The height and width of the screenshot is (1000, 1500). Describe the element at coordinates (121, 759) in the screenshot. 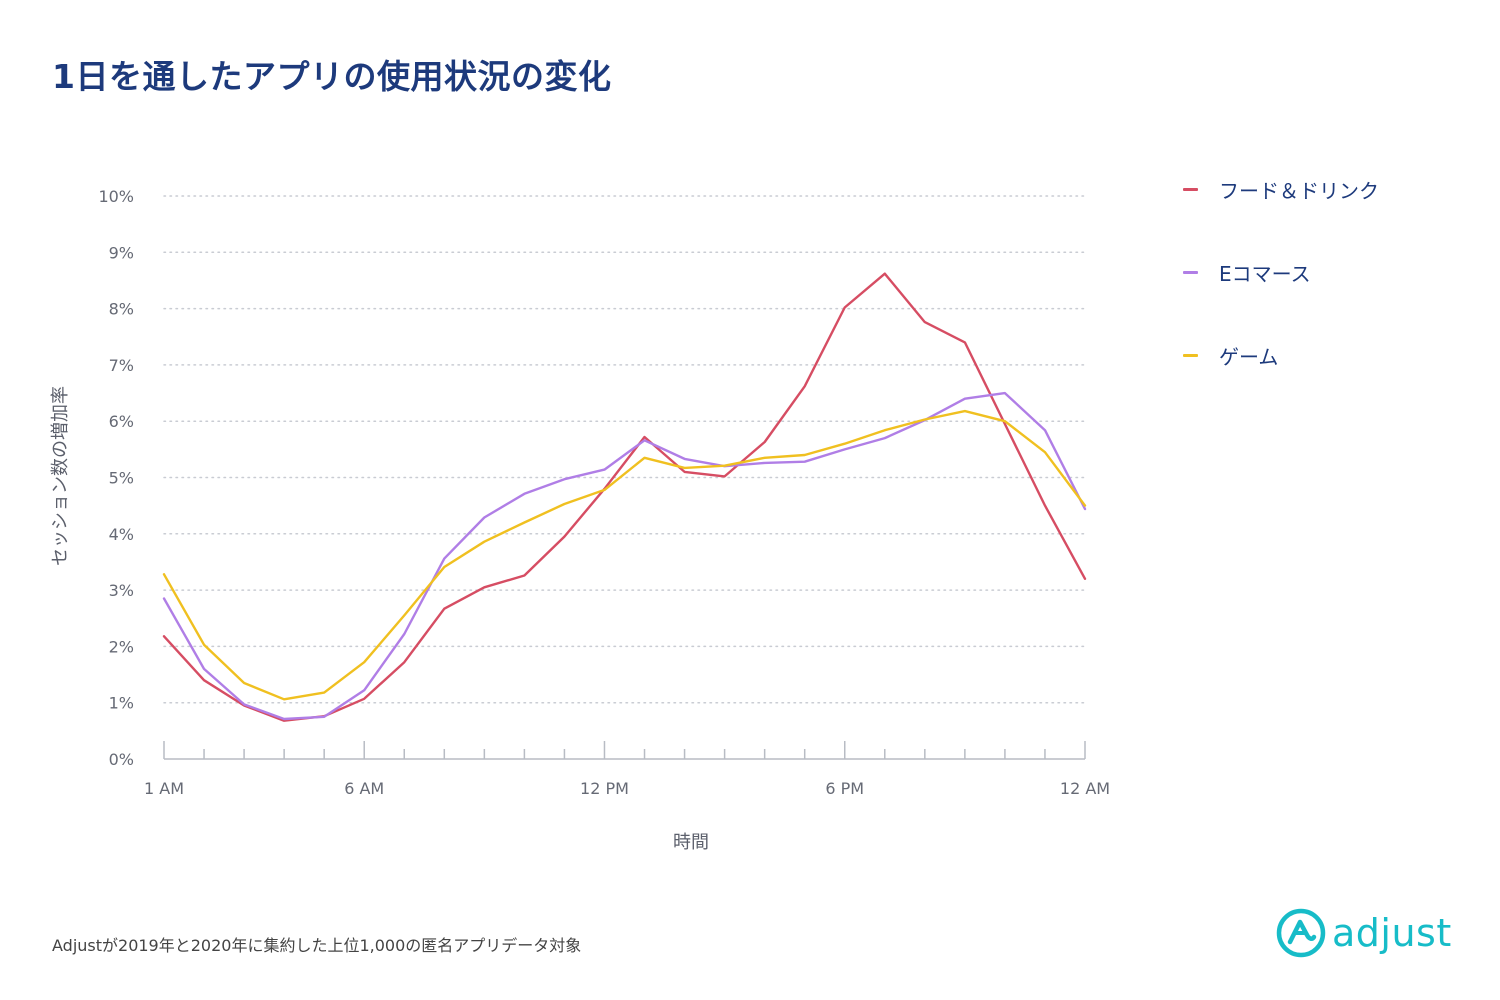

I see `y-tick-label: 0%` at that location.